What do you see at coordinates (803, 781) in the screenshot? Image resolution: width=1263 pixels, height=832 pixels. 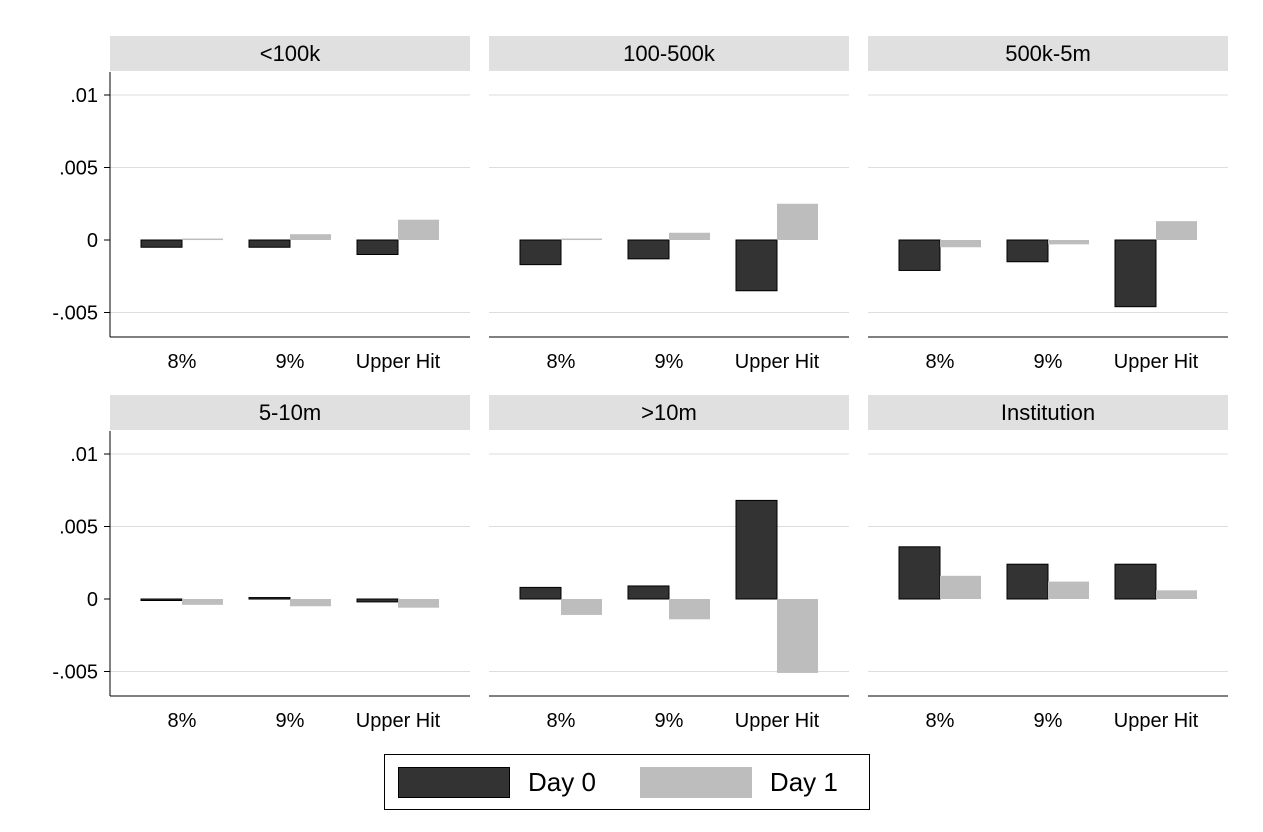 I see `legend-label-day1: Day 1` at bounding box center [803, 781].